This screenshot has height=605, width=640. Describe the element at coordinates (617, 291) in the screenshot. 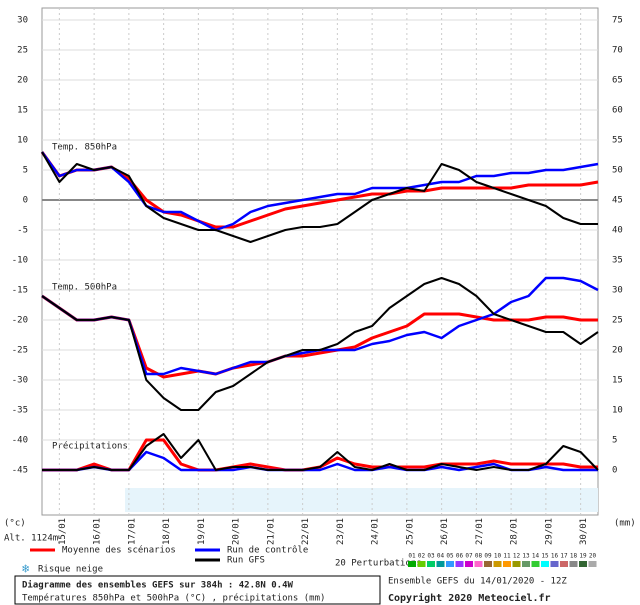

I see `y2-tick-label: 30` at that location.